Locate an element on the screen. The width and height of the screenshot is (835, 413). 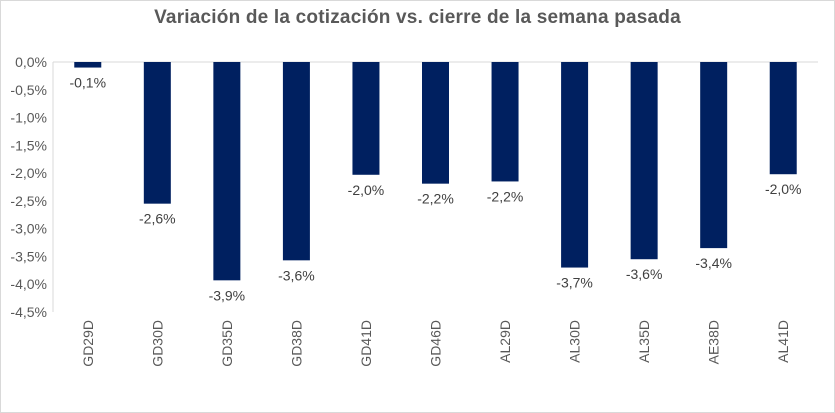
category-label: GD35D is located at coordinates (227, 343).